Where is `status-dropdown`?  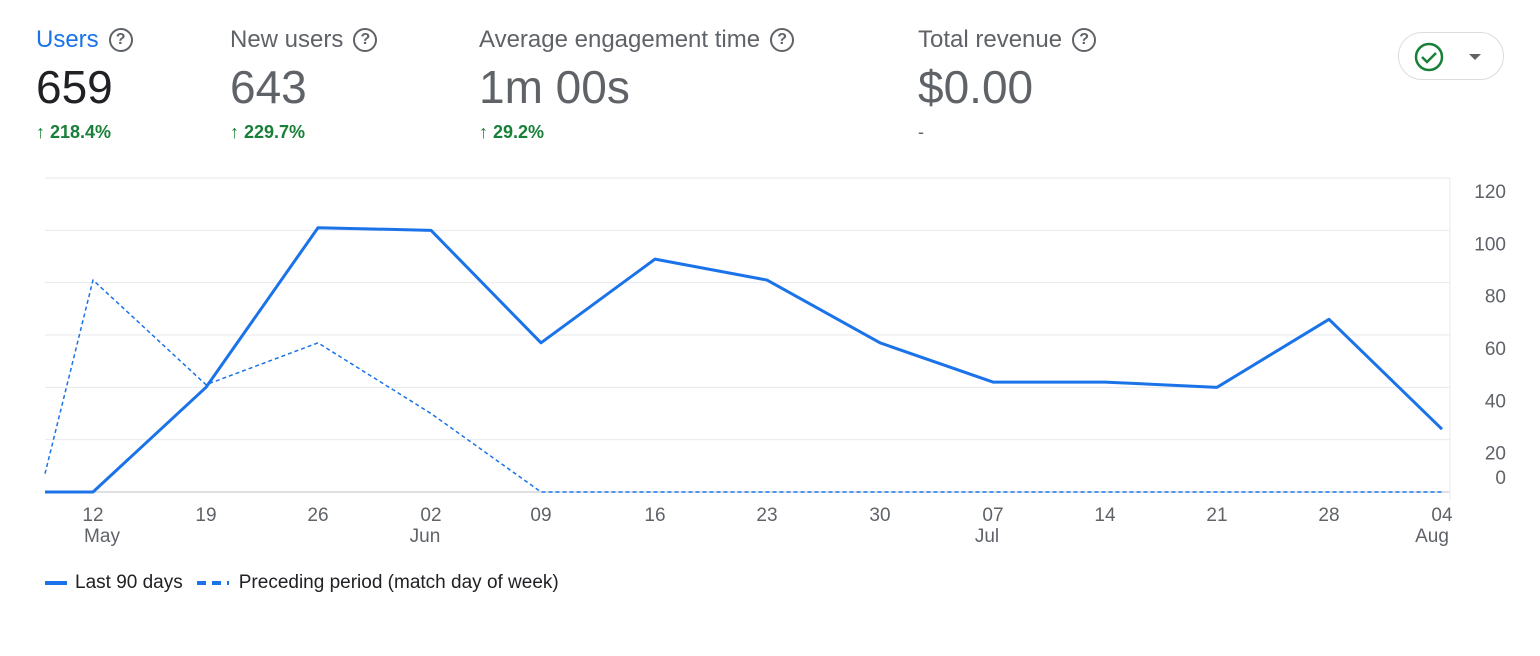 status-dropdown is located at coordinates (1451, 56).